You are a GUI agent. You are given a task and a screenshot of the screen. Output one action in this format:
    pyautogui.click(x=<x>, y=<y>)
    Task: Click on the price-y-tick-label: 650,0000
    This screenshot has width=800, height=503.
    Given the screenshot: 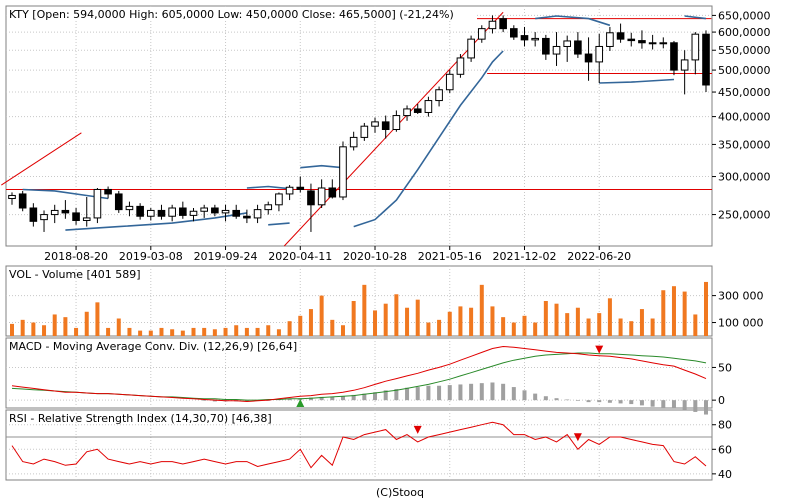 What is the action you would take?
    pyautogui.click(x=744, y=15)
    